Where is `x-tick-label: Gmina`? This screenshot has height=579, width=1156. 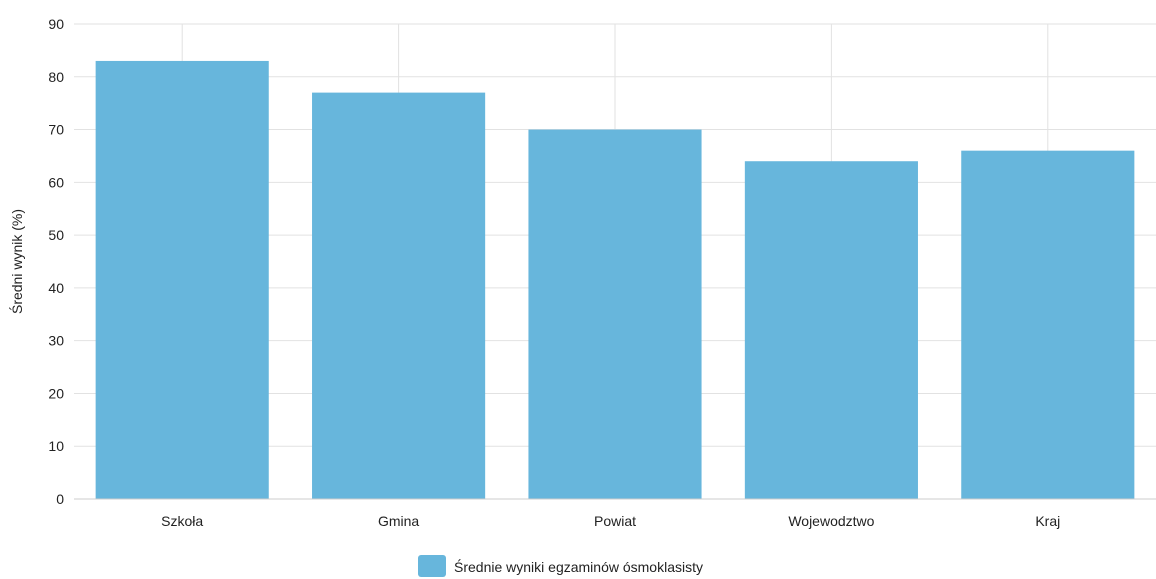
x-tick-label: Gmina is located at coordinates (398, 521).